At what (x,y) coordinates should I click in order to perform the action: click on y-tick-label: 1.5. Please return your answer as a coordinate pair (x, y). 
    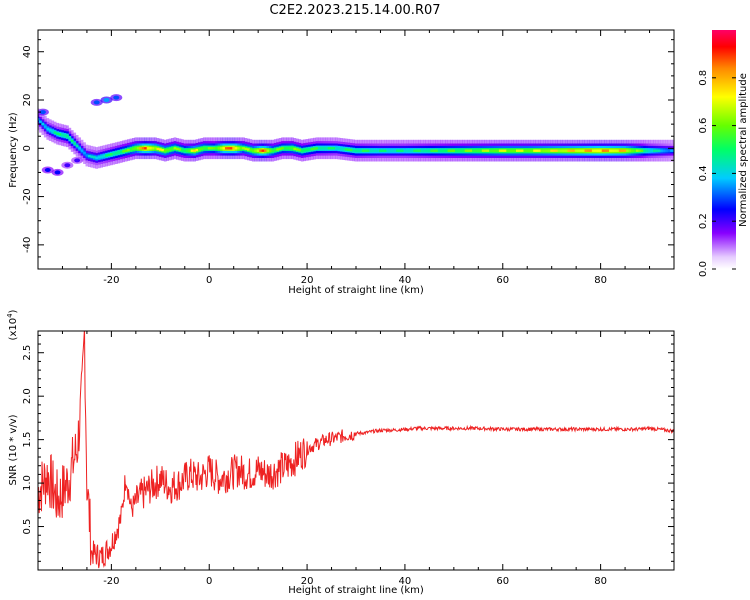
    Looking at the image, I should click on (27, 440).